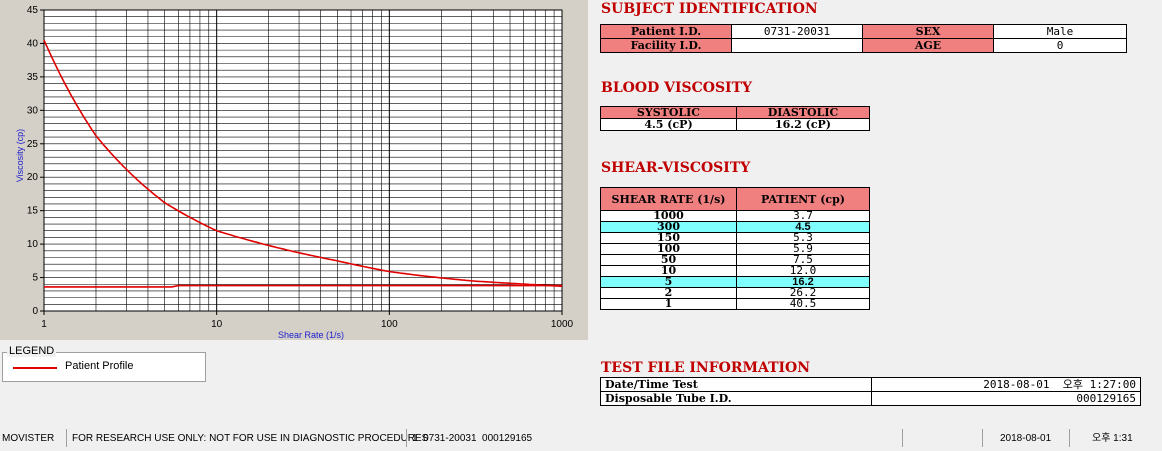 The height and width of the screenshot is (451, 1162). I want to click on legend: LEGEND Patient Profile, so click(104, 363).